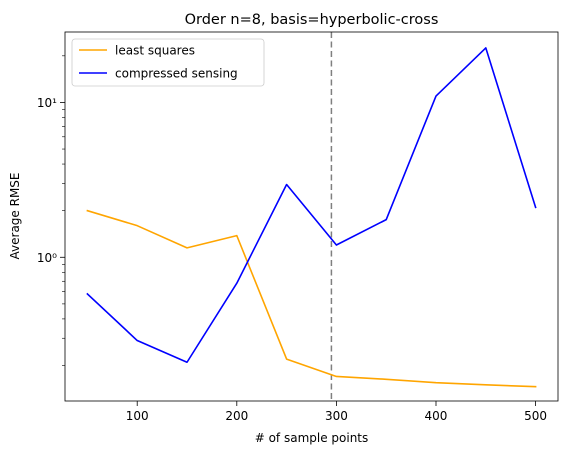 This screenshot has width=570, height=459. I want to click on x-tick-label: 100, so click(137, 416).